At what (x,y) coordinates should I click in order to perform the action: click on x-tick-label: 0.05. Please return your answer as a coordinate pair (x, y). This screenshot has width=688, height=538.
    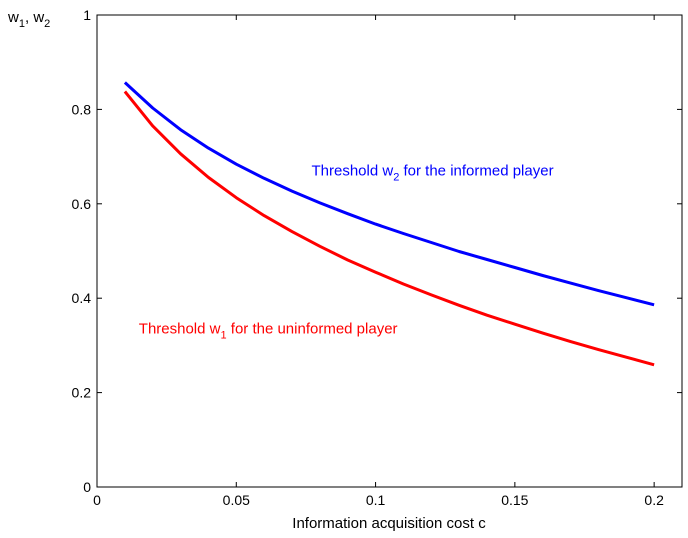
    Looking at the image, I should click on (236, 500).